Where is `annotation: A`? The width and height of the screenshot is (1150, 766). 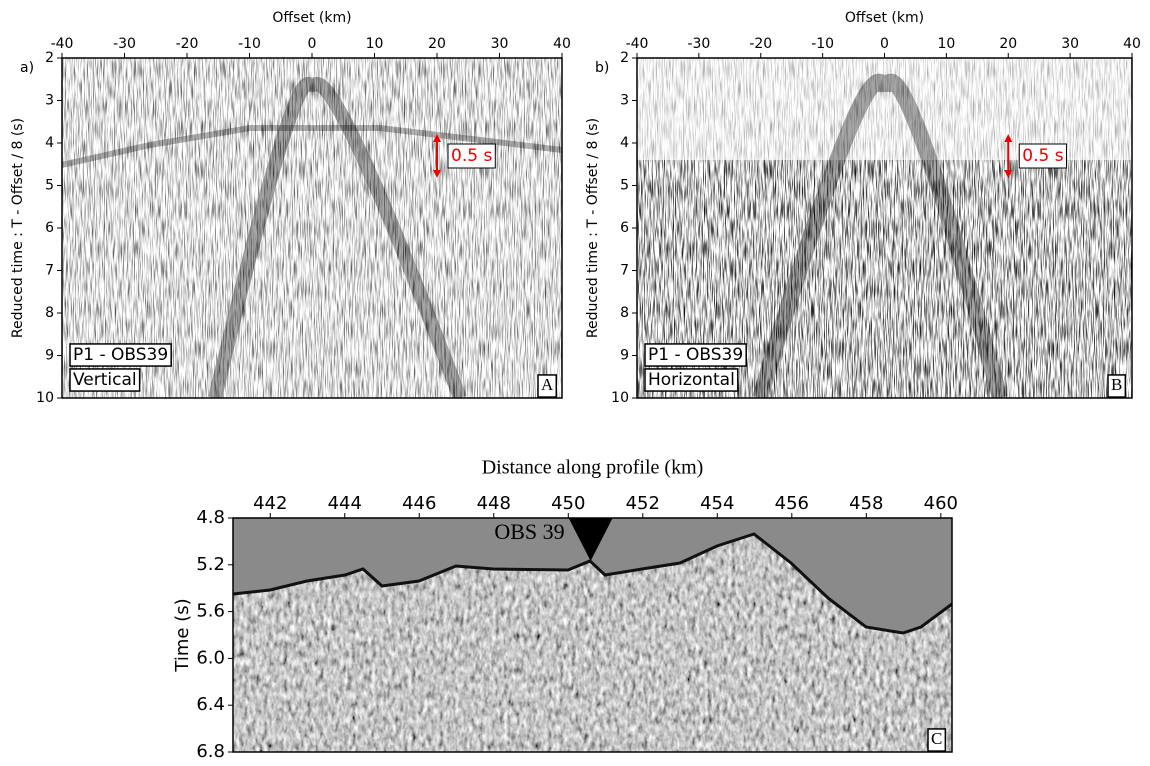 annotation: A is located at coordinates (547, 384).